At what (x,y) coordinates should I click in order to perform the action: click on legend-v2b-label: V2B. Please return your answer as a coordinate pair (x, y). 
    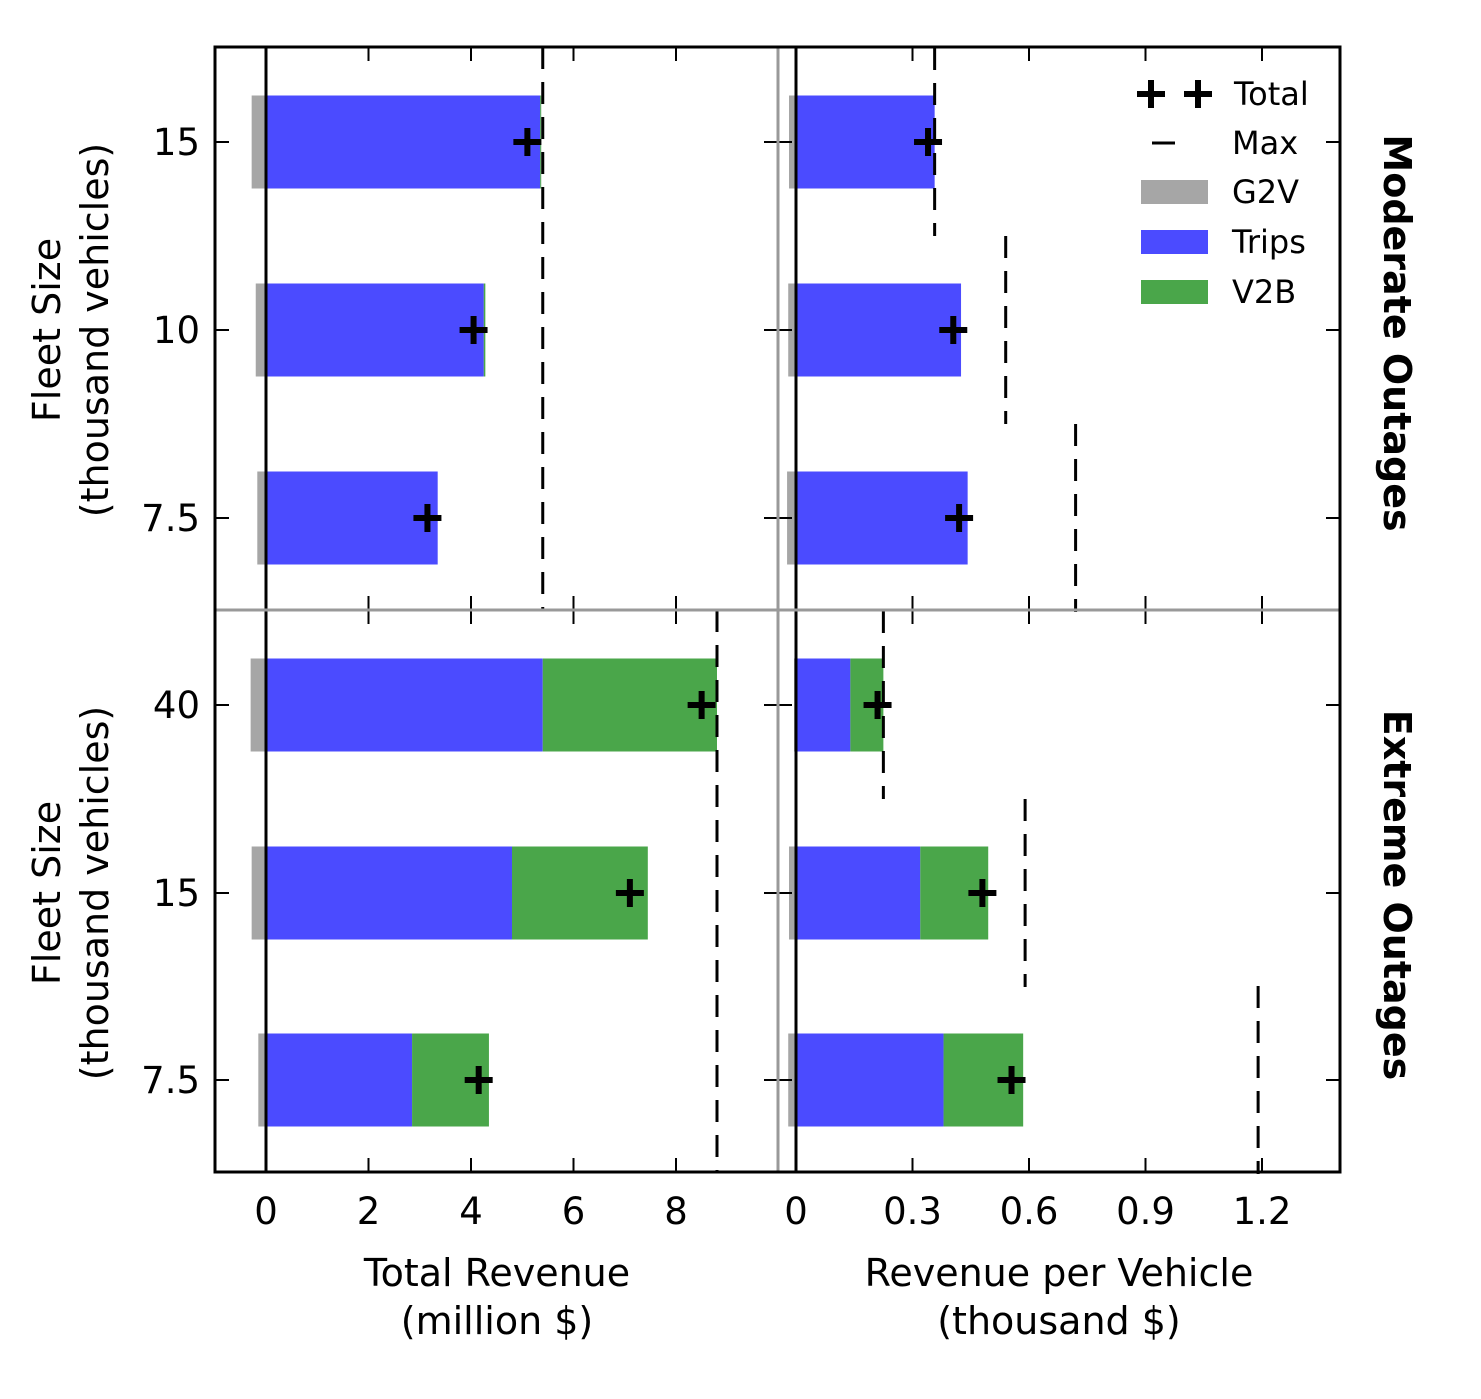
    Looking at the image, I should click on (1264, 292).